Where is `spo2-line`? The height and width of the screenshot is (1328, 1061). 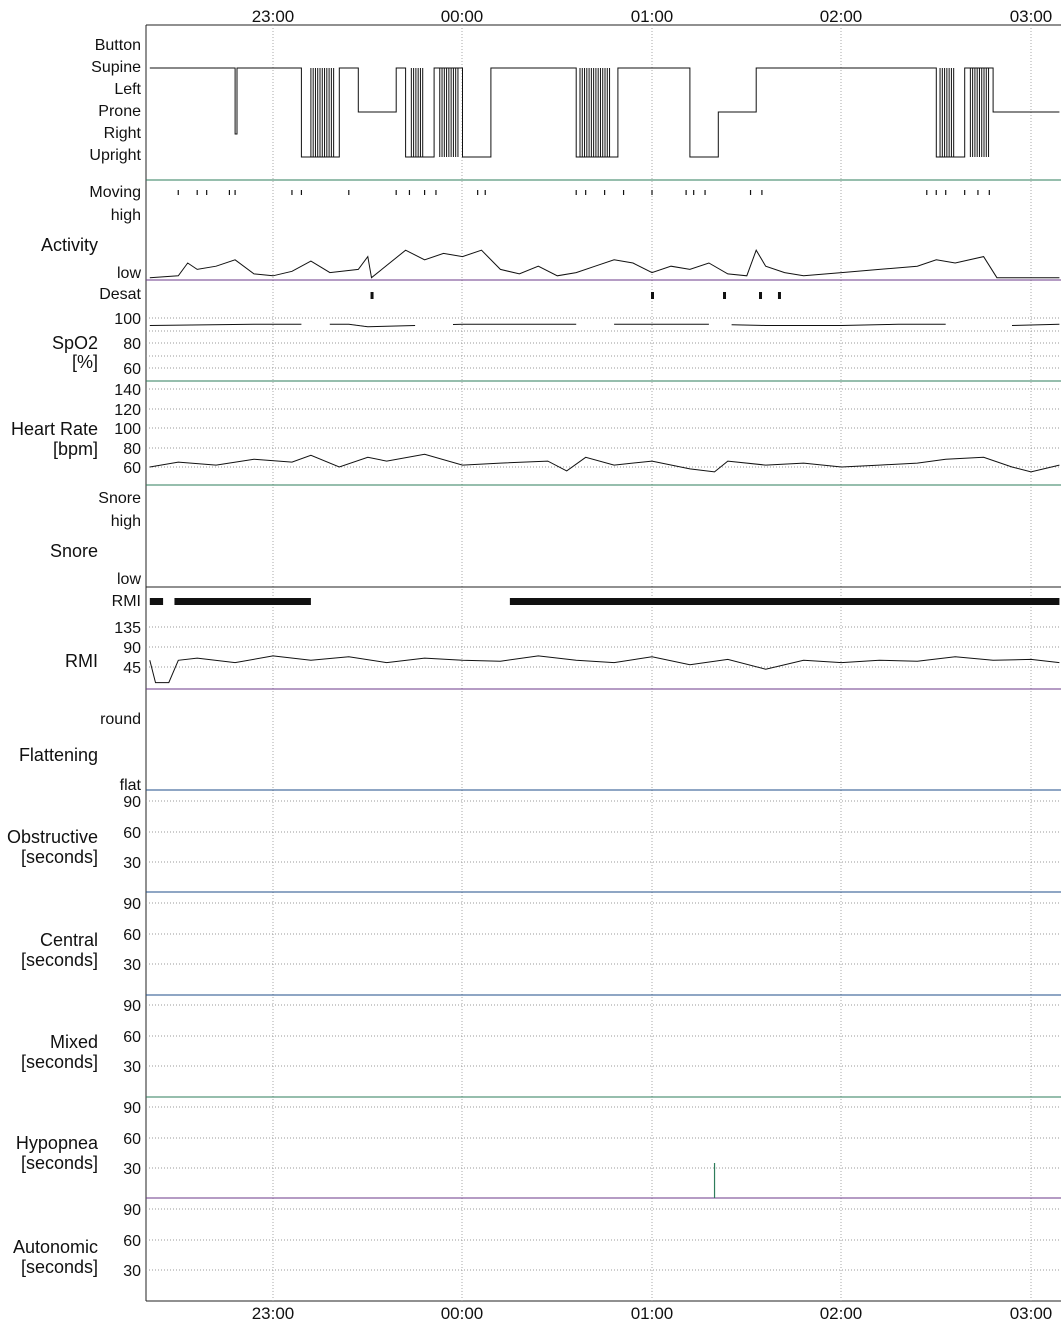
spo2-line is located at coordinates (604, 325).